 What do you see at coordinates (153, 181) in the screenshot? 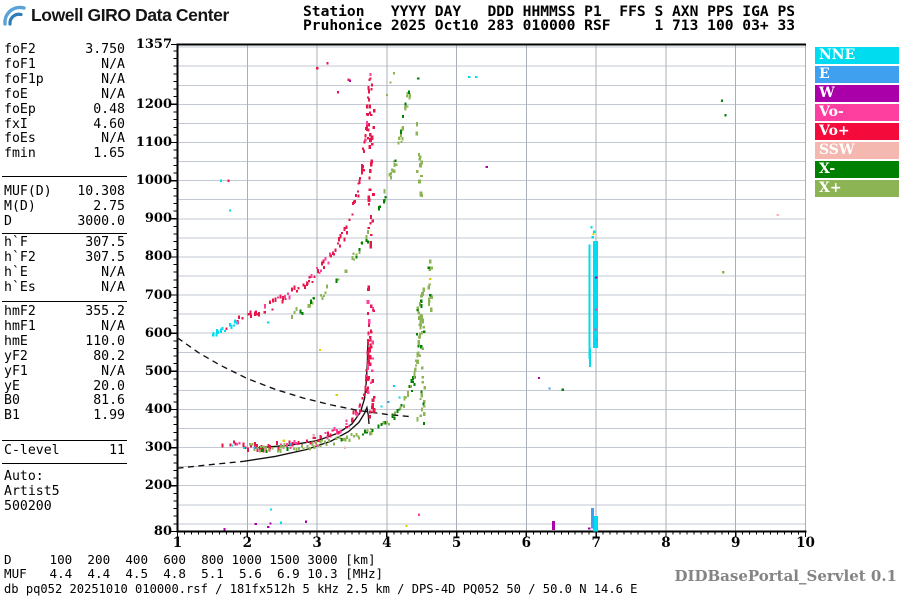
I see `y-axis-label-1000: 1000` at bounding box center [153, 181].